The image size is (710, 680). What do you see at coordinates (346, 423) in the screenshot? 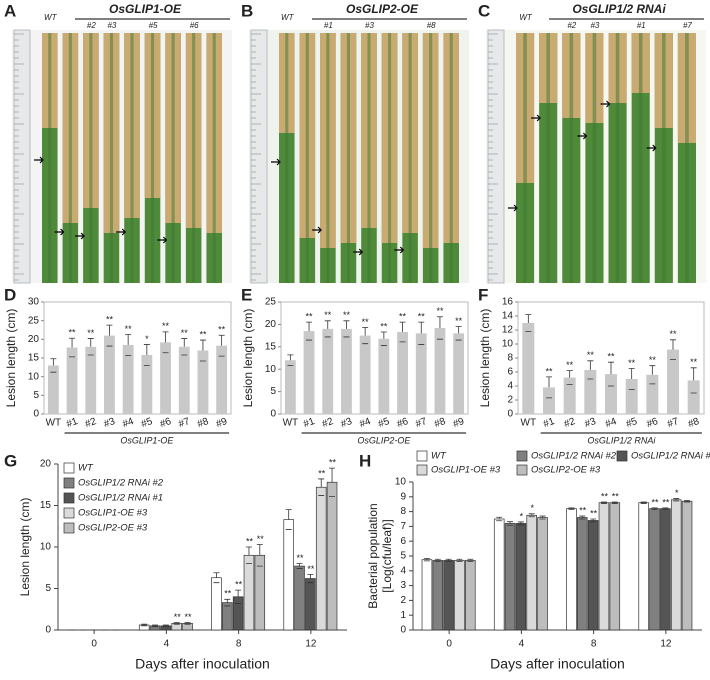
I see `x-tick-label: #3` at bounding box center [346, 423].